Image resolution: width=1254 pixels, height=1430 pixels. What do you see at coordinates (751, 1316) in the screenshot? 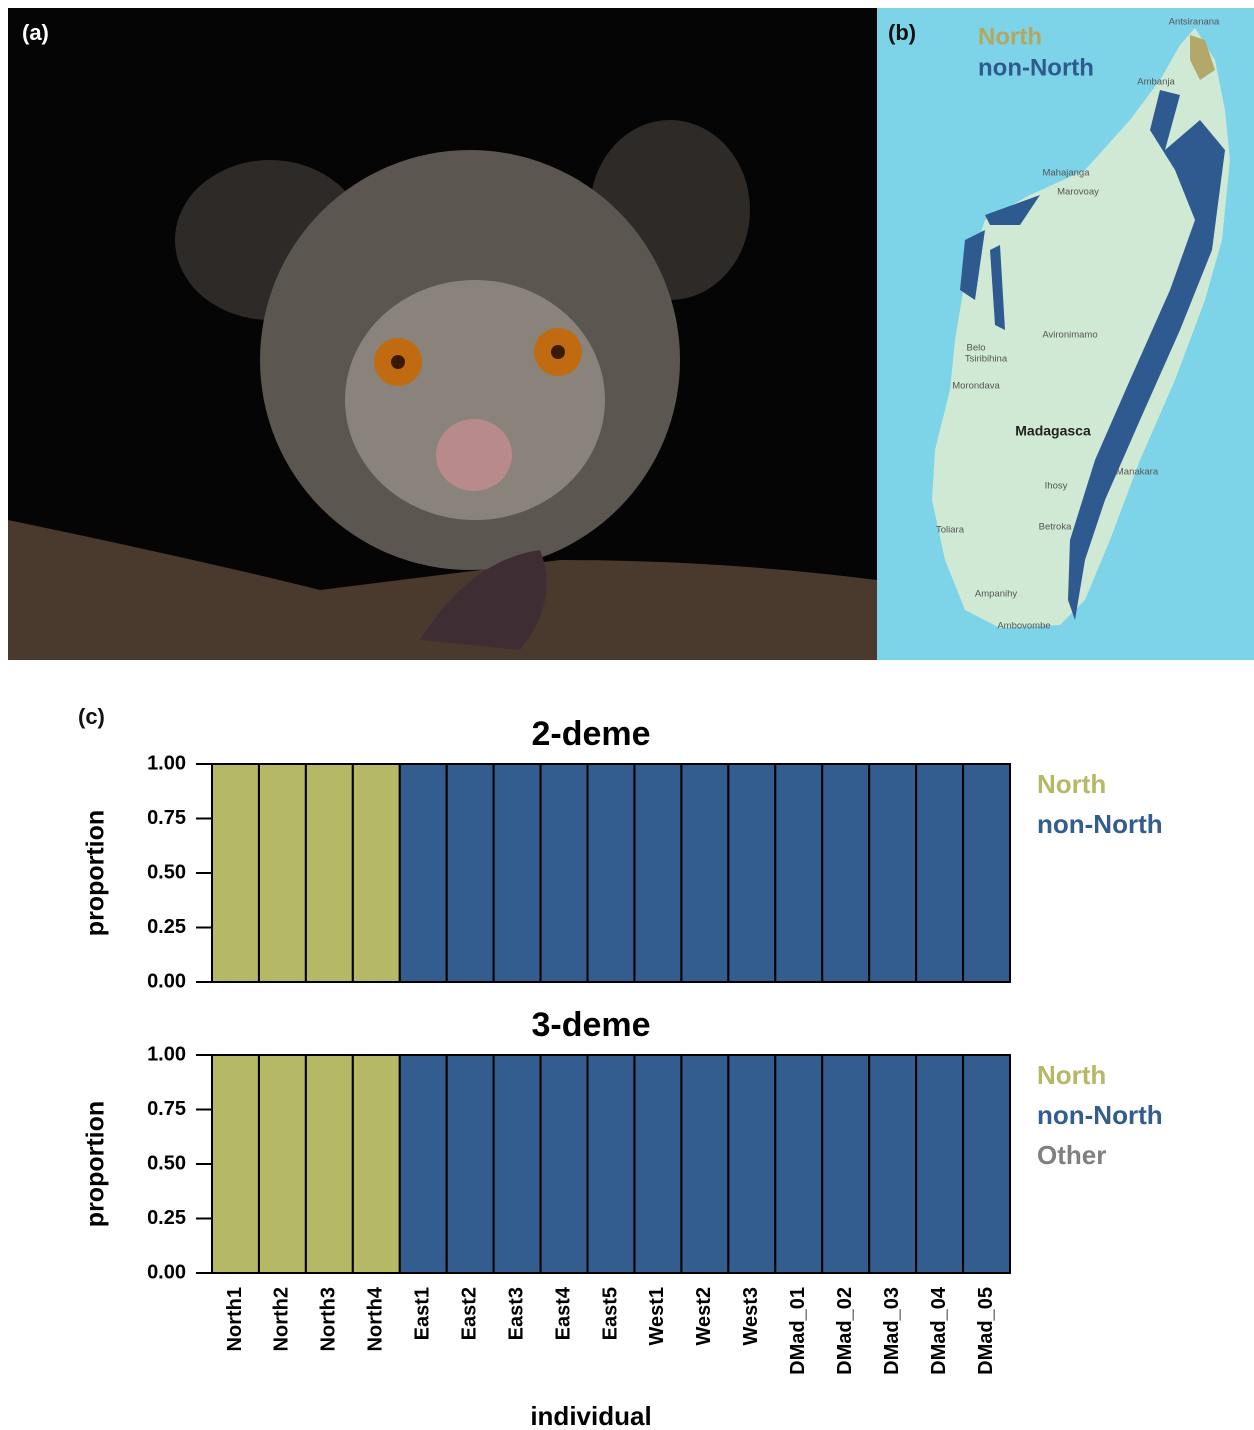
I see `x-tick-label: West3` at bounding box center [751, 1316].